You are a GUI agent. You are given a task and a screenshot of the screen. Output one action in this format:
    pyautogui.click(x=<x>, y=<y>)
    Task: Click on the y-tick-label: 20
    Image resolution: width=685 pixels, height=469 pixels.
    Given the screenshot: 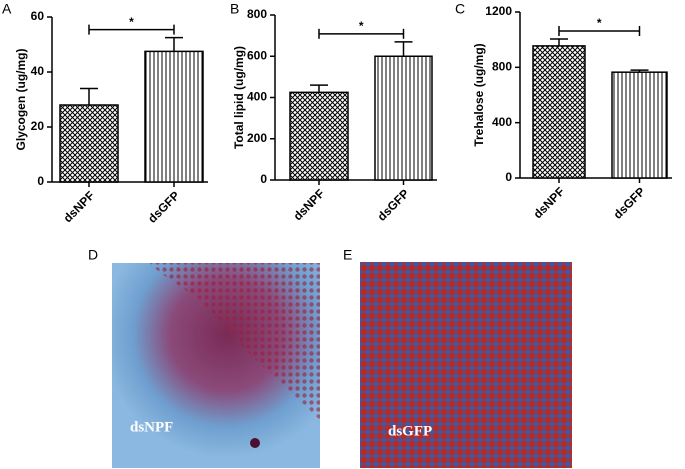 What is the action you would take?
    pyautogui.click(x=38, y=126)
    